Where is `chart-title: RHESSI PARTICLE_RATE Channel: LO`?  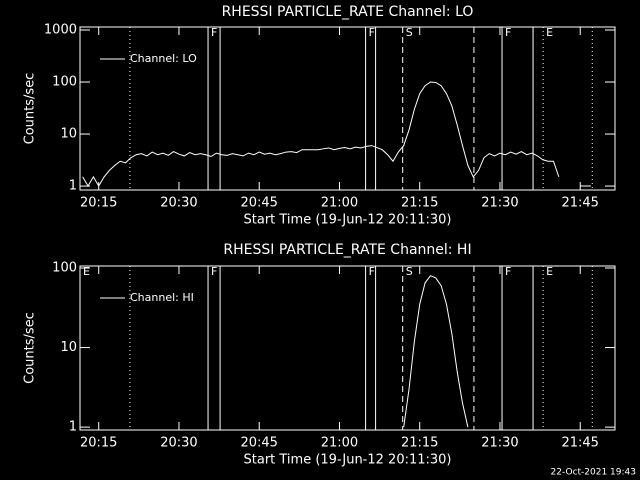
chart-title: RHESSI PARTICLE_RATE Channel: LO is located at coordinates (348, 12).